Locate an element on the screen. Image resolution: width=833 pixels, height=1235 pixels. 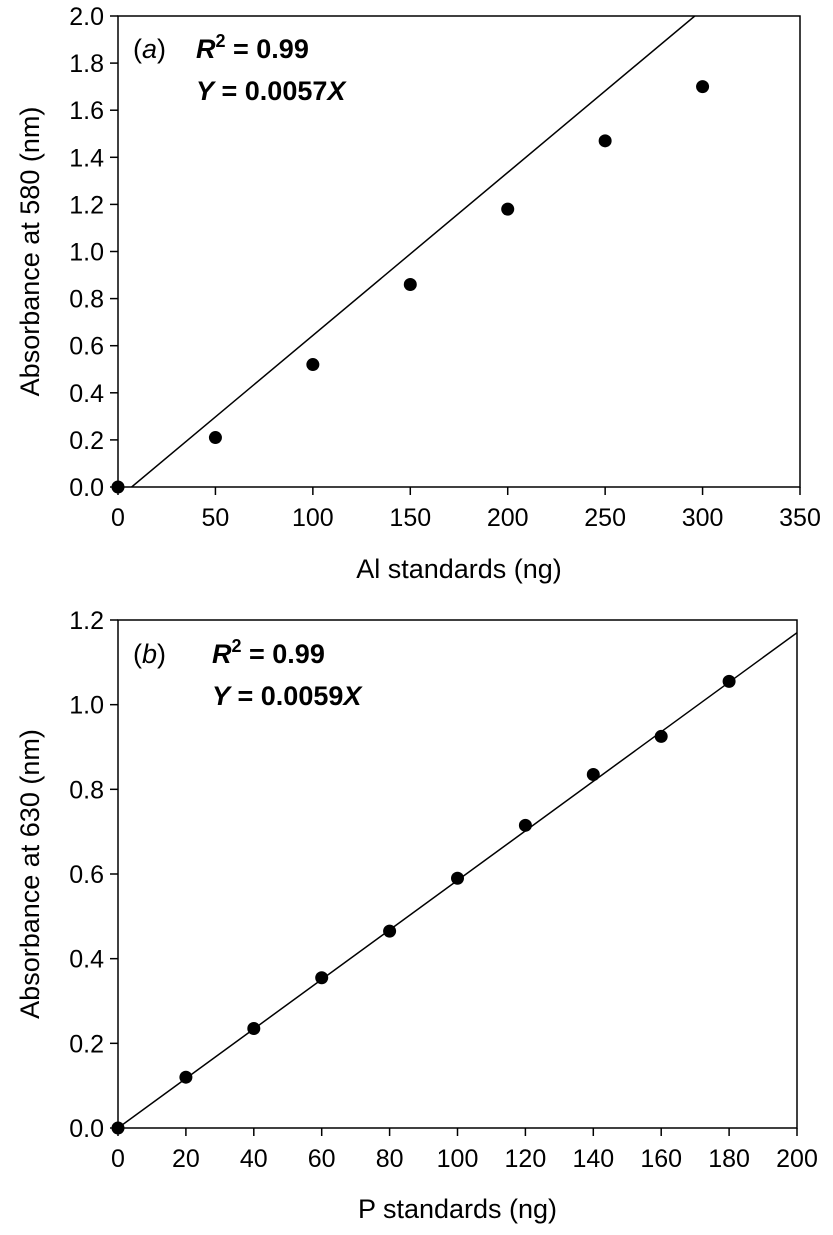
panel-label: (a) is located at coordinates (149, 49).